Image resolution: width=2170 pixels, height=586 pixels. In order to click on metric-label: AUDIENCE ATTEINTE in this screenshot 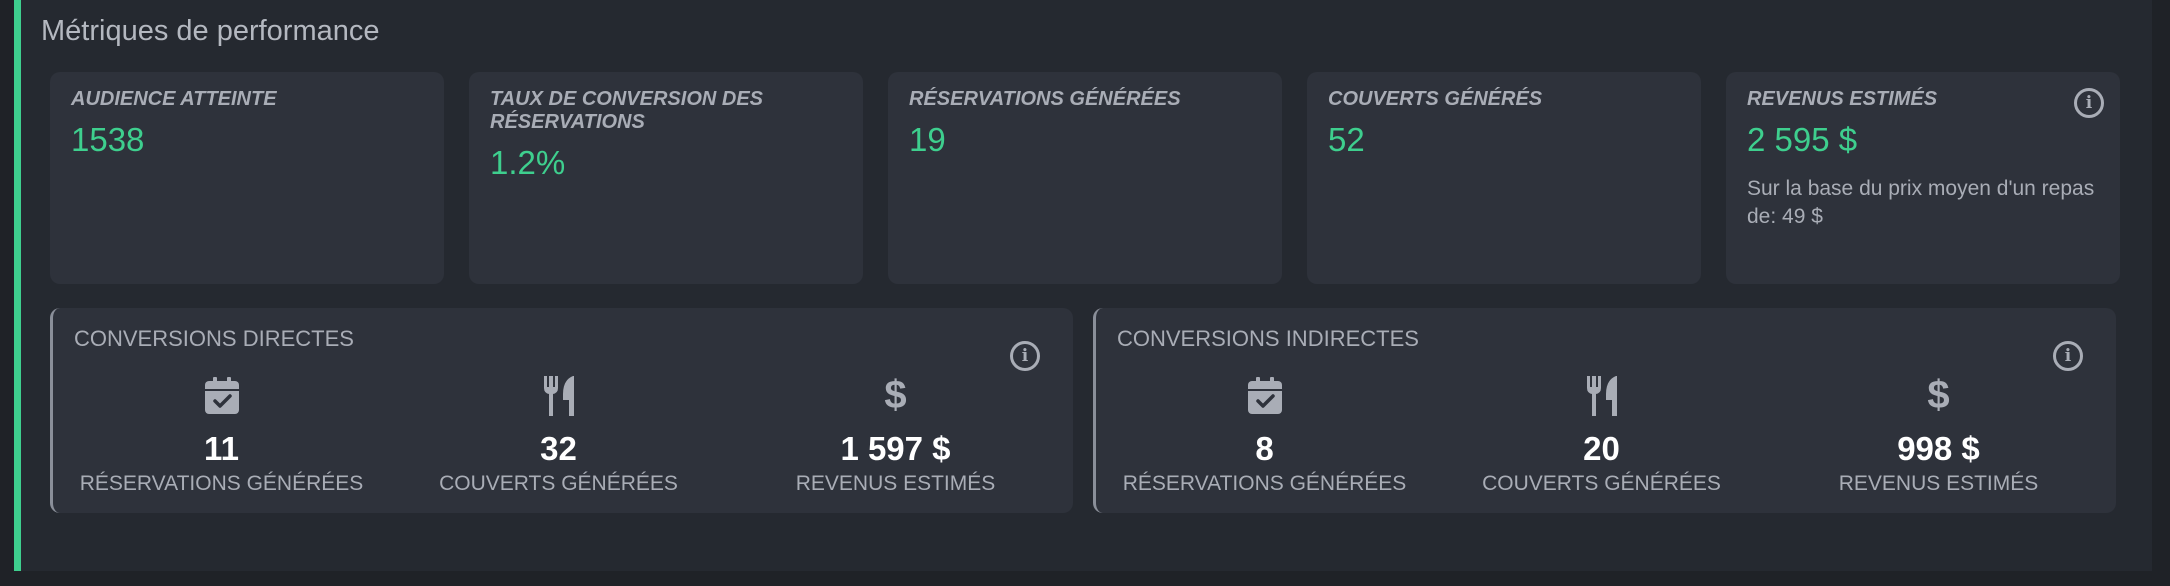, I will do `click(174, 99)`.